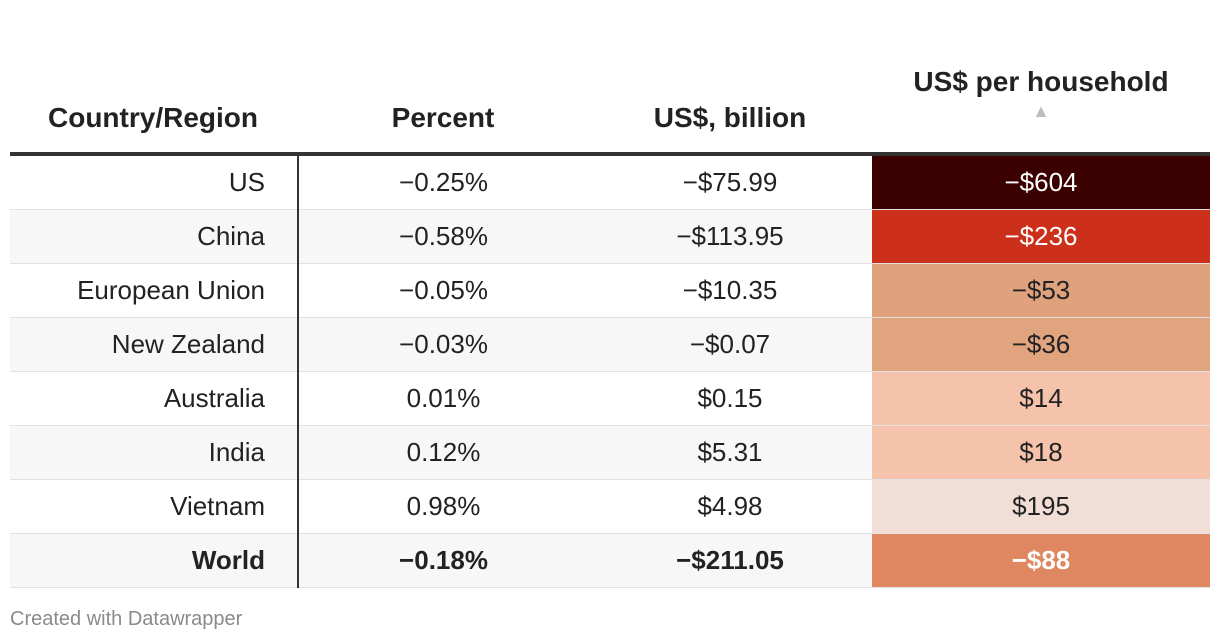 Image resolution: width=1220 pixels, height=644 pixels. What do you see at coordinates (154, 344) in the screenshot?
I see `country-cell: New Zealand` at bounding box center [154, 344].